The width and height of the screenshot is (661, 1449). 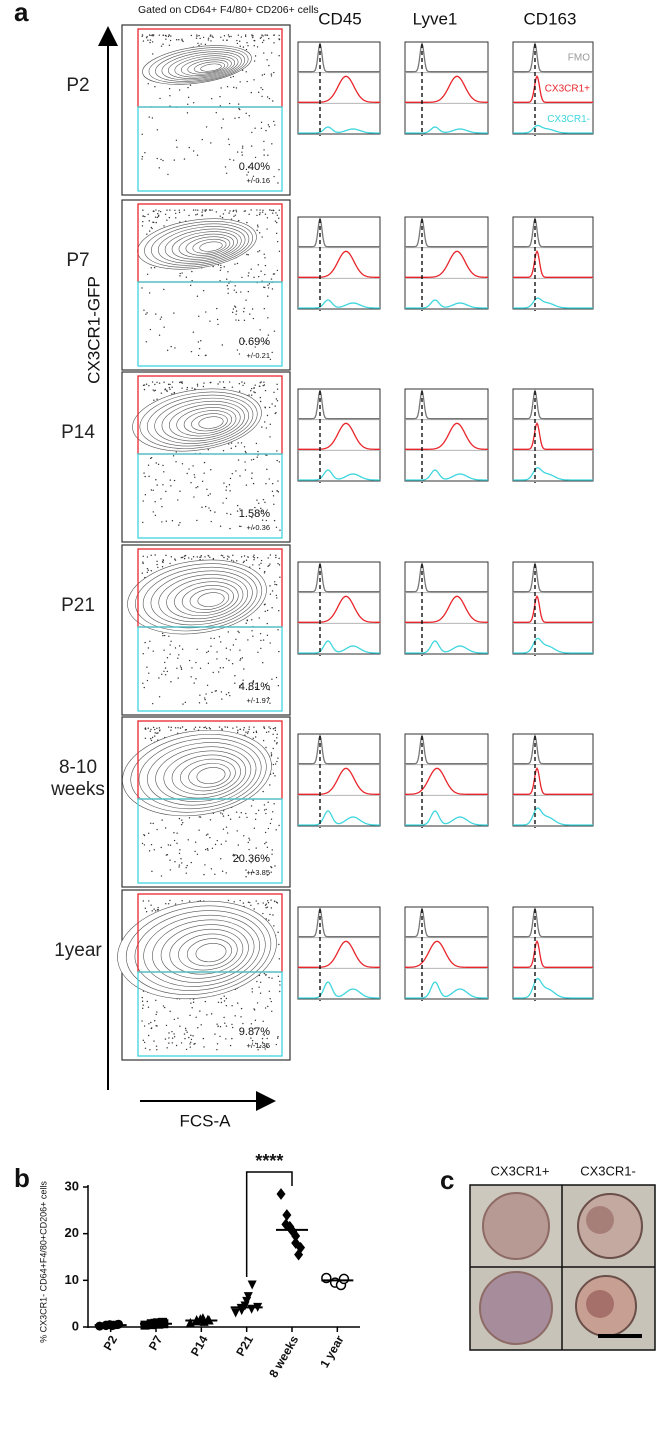 What do you see at coordinates (145, 1325) in the screenshot?
I see `data-point` at bounding box center [145, 1325].